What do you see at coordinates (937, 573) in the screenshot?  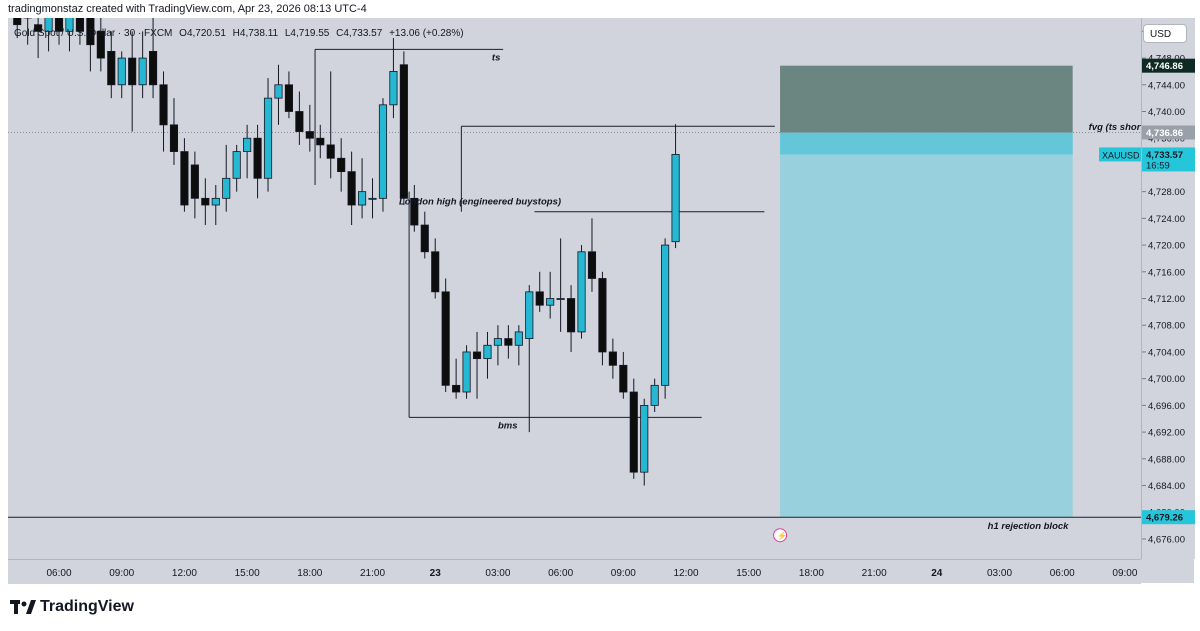 I see `time-tick-label: 24` at bounding box center [937, 573].